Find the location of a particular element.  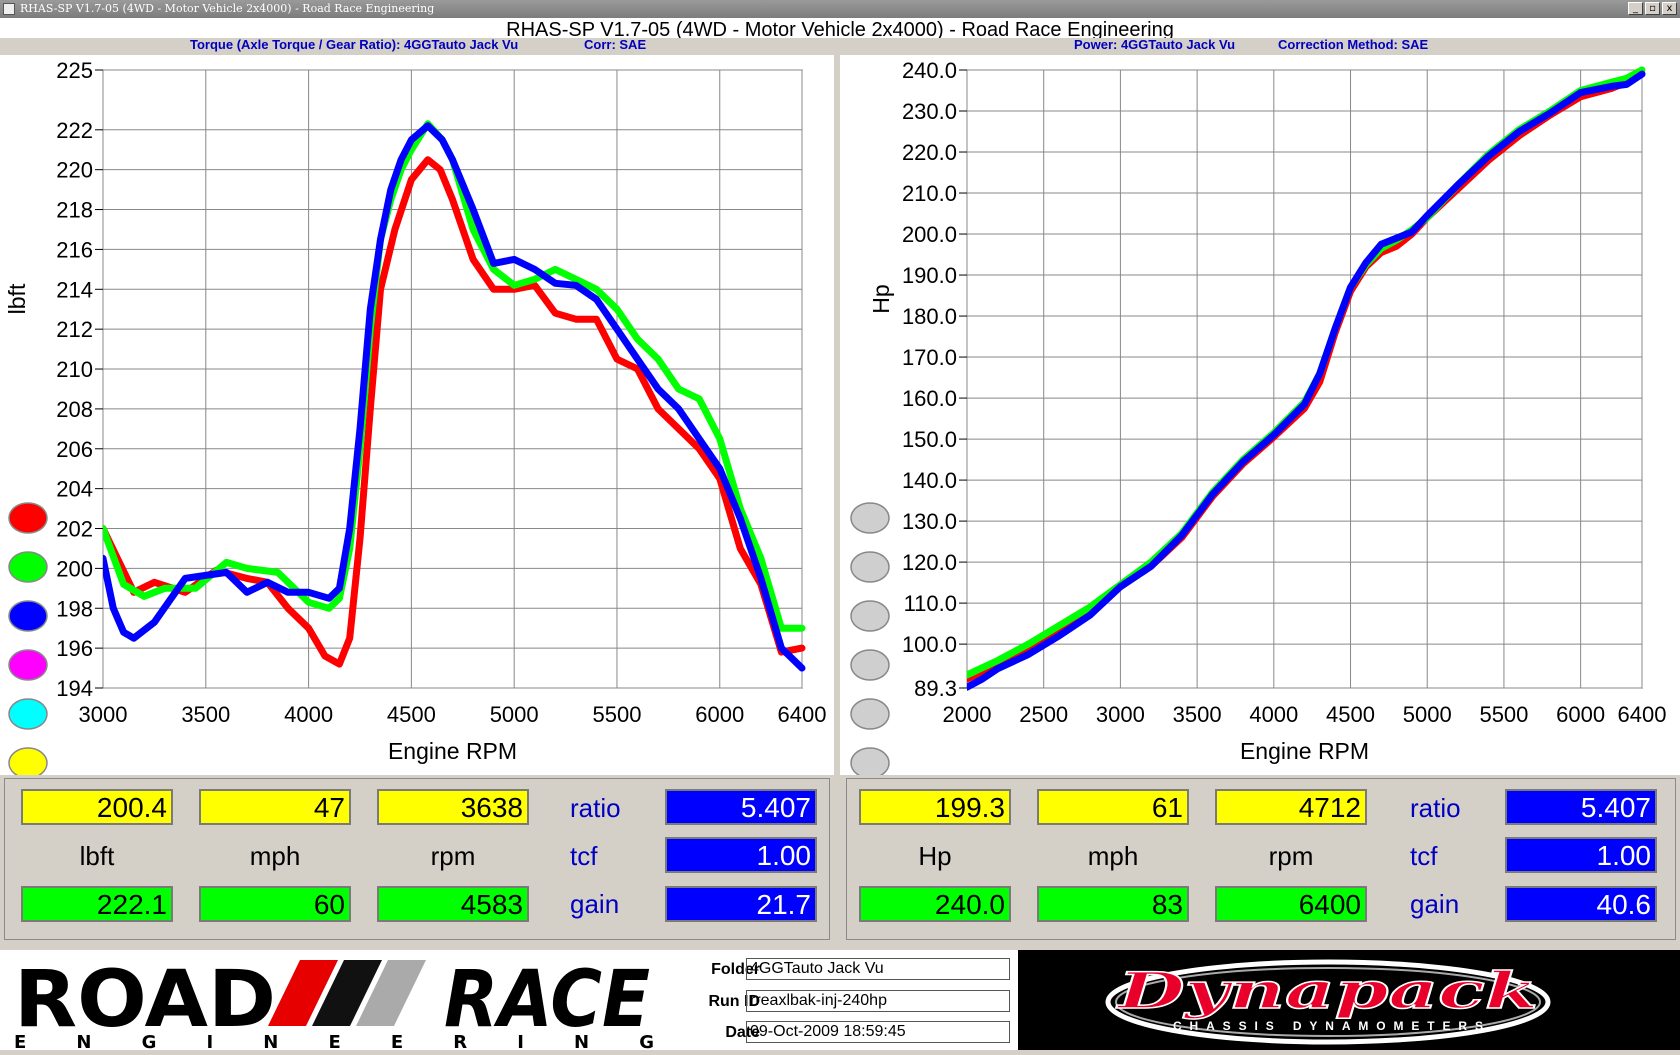

power-y-tick-label: 89.3 is located at coordinates (935, 688).